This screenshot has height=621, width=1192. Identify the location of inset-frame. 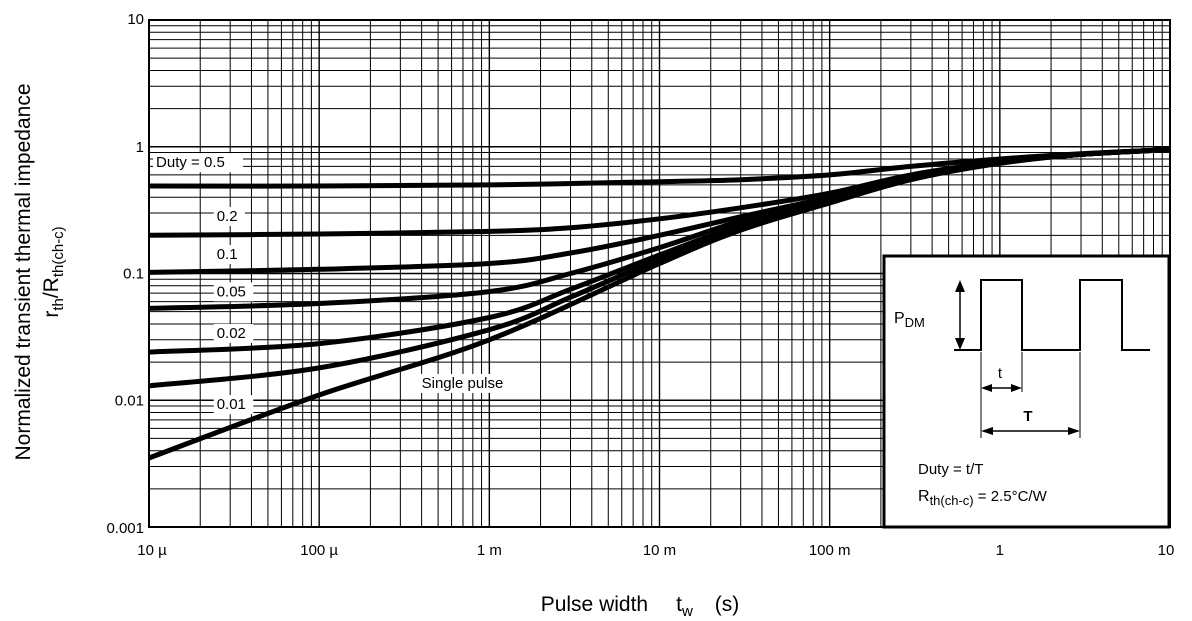
(1026, 391).